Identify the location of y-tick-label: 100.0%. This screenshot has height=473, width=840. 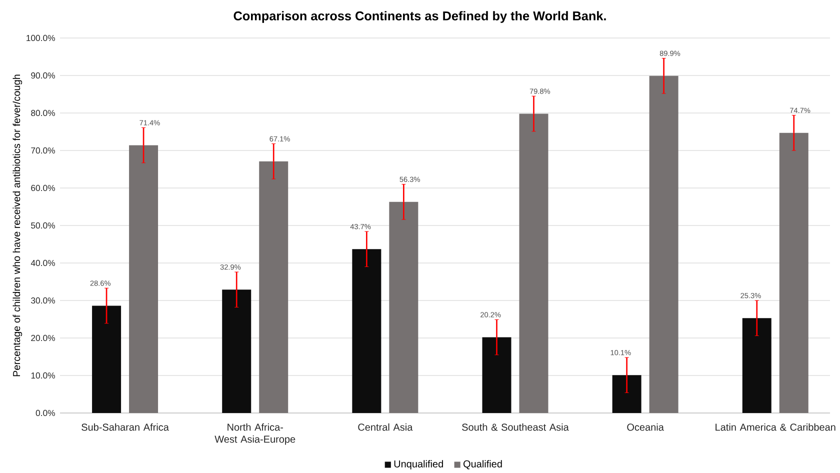
(40, 38).